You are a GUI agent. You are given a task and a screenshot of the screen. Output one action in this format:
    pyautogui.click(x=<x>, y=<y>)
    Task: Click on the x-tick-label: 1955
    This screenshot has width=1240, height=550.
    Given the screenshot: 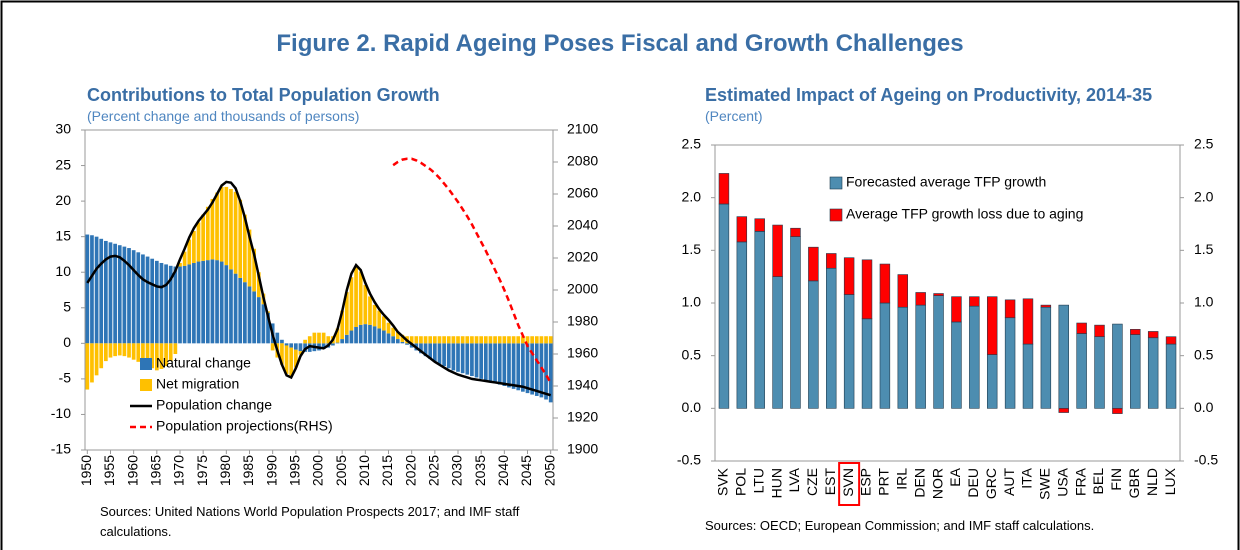 What is the action you would take?
    pyautogui.click(x=109, y=470)
    